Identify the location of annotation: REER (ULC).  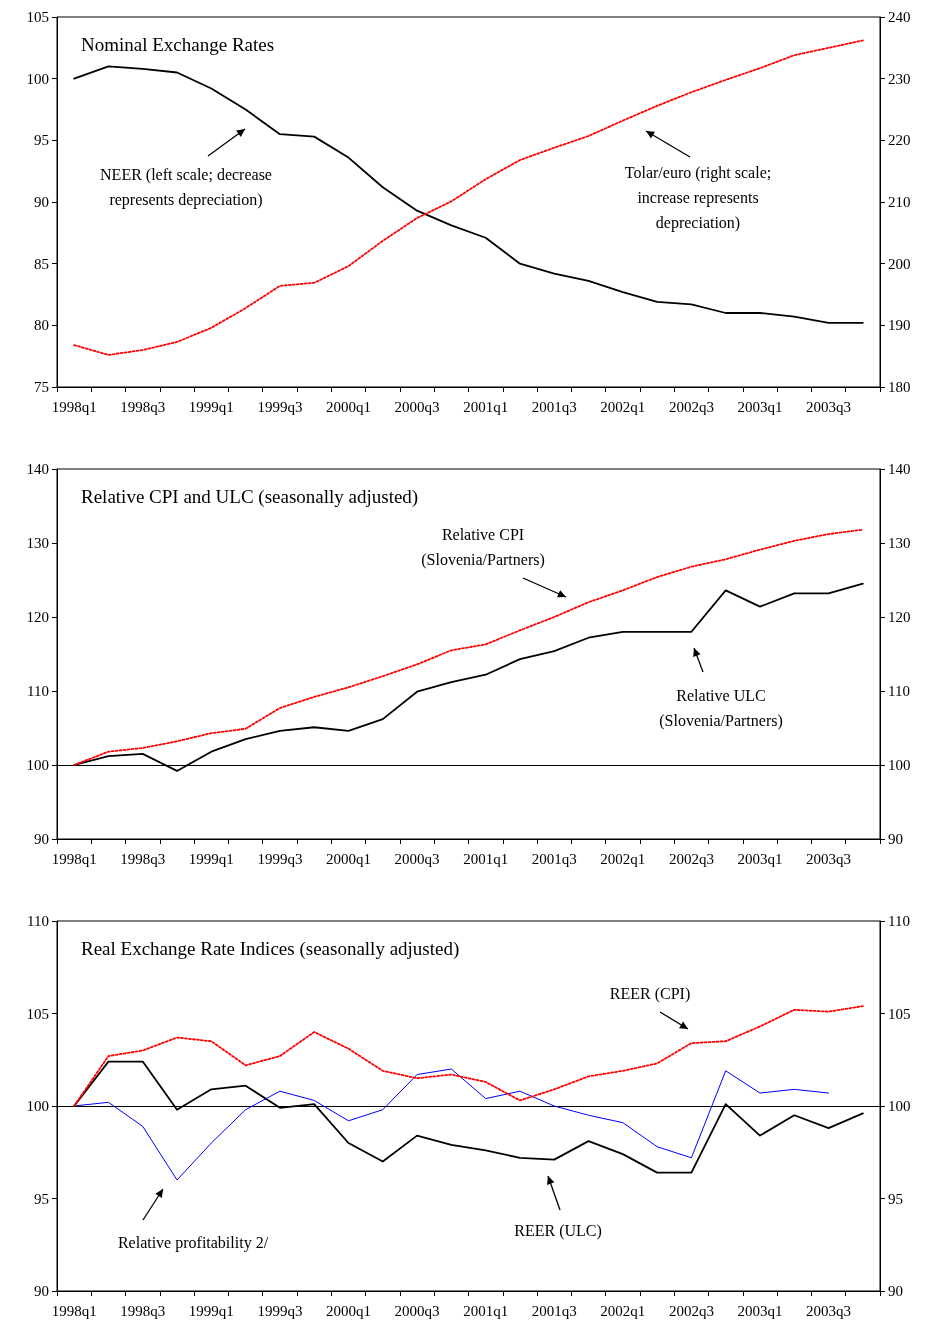
(558, 1230).